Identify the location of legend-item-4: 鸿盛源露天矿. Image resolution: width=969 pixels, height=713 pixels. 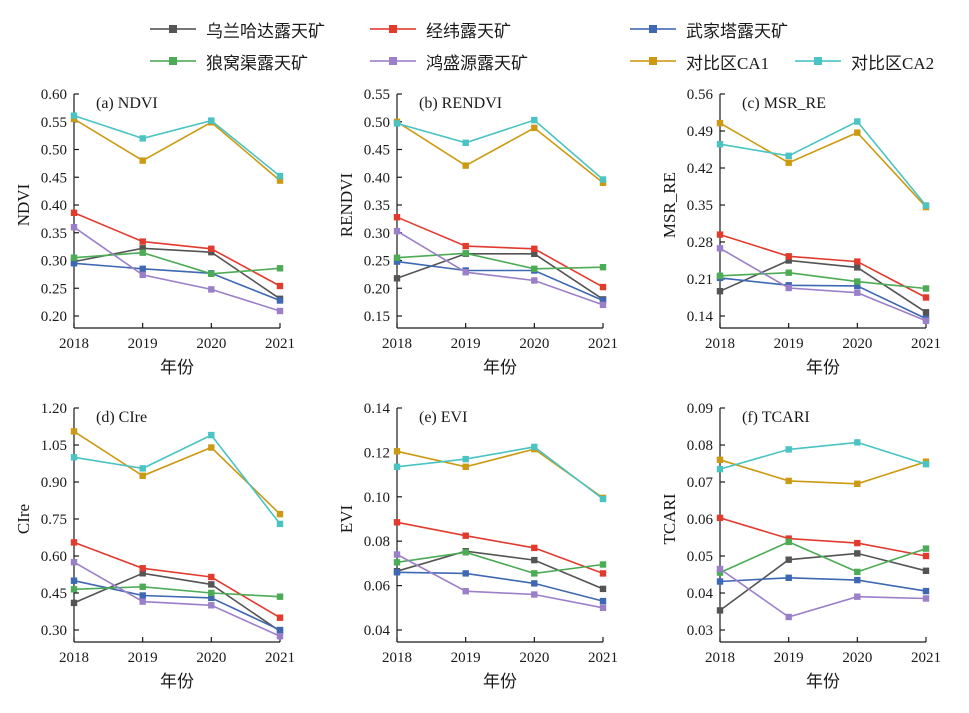
(500, 61).